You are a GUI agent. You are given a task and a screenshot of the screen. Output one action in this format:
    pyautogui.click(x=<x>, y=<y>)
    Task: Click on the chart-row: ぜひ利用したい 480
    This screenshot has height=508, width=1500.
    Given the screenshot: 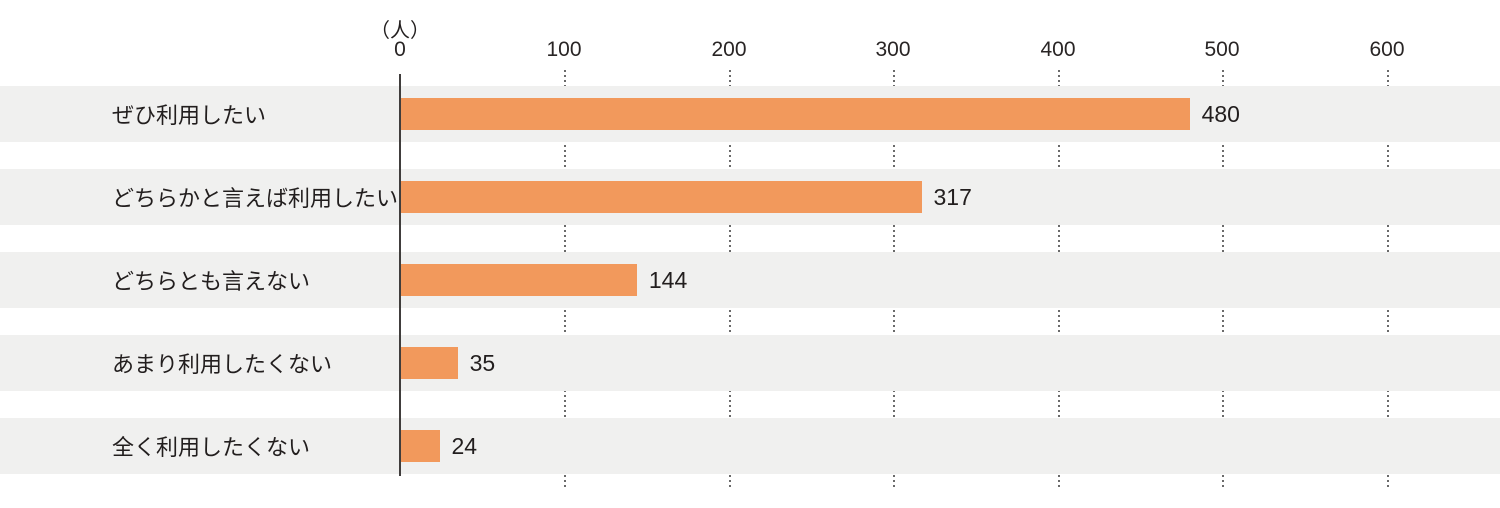 What is the action you would take?
    pyautogui.click(x=750, y=114)
    